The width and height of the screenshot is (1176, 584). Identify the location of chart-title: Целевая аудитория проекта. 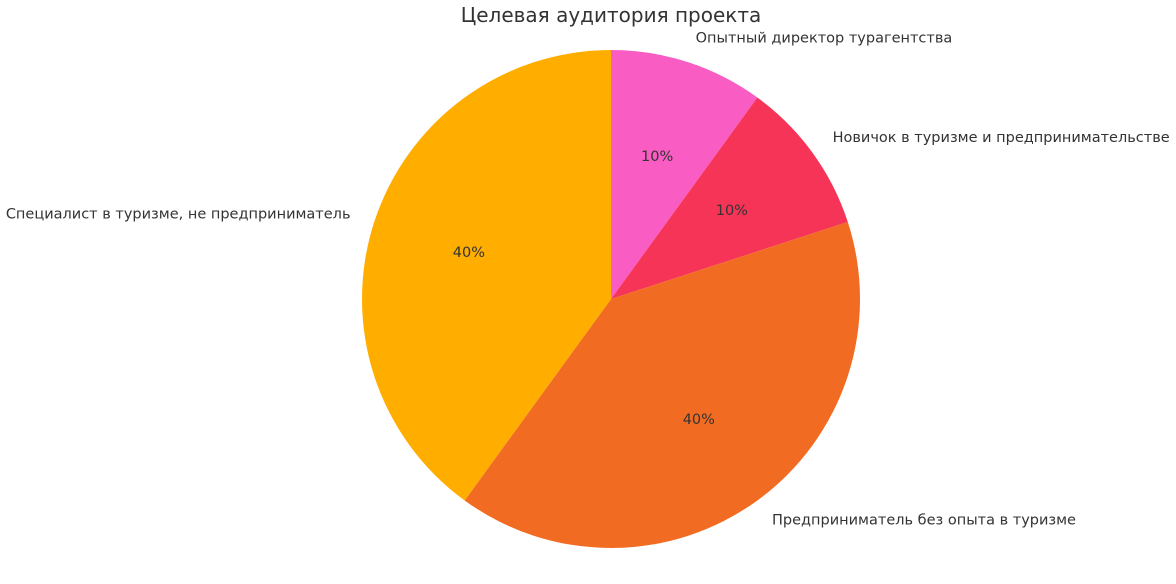
(611, 15).